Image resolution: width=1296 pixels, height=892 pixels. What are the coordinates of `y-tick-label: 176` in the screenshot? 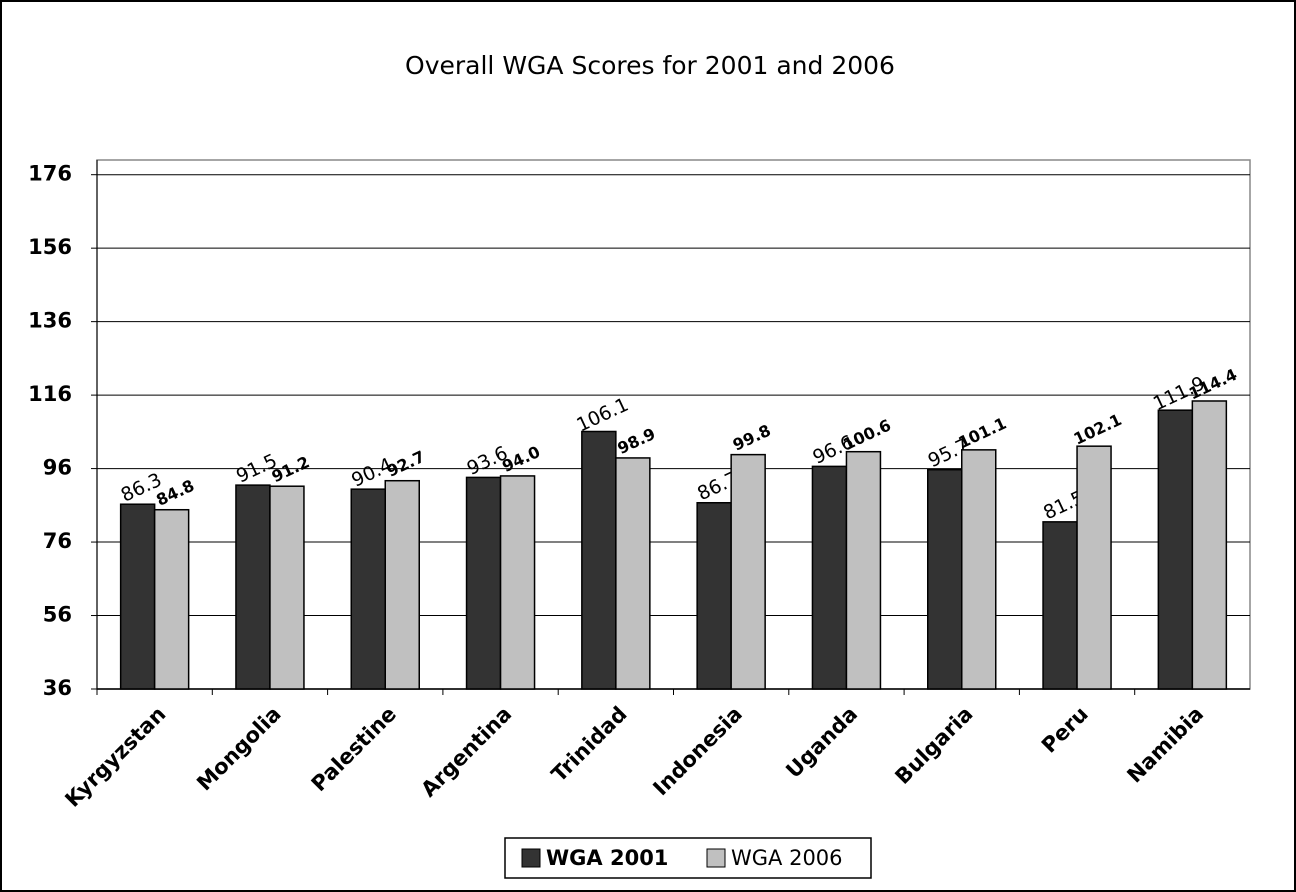 It's located at (50, 174).